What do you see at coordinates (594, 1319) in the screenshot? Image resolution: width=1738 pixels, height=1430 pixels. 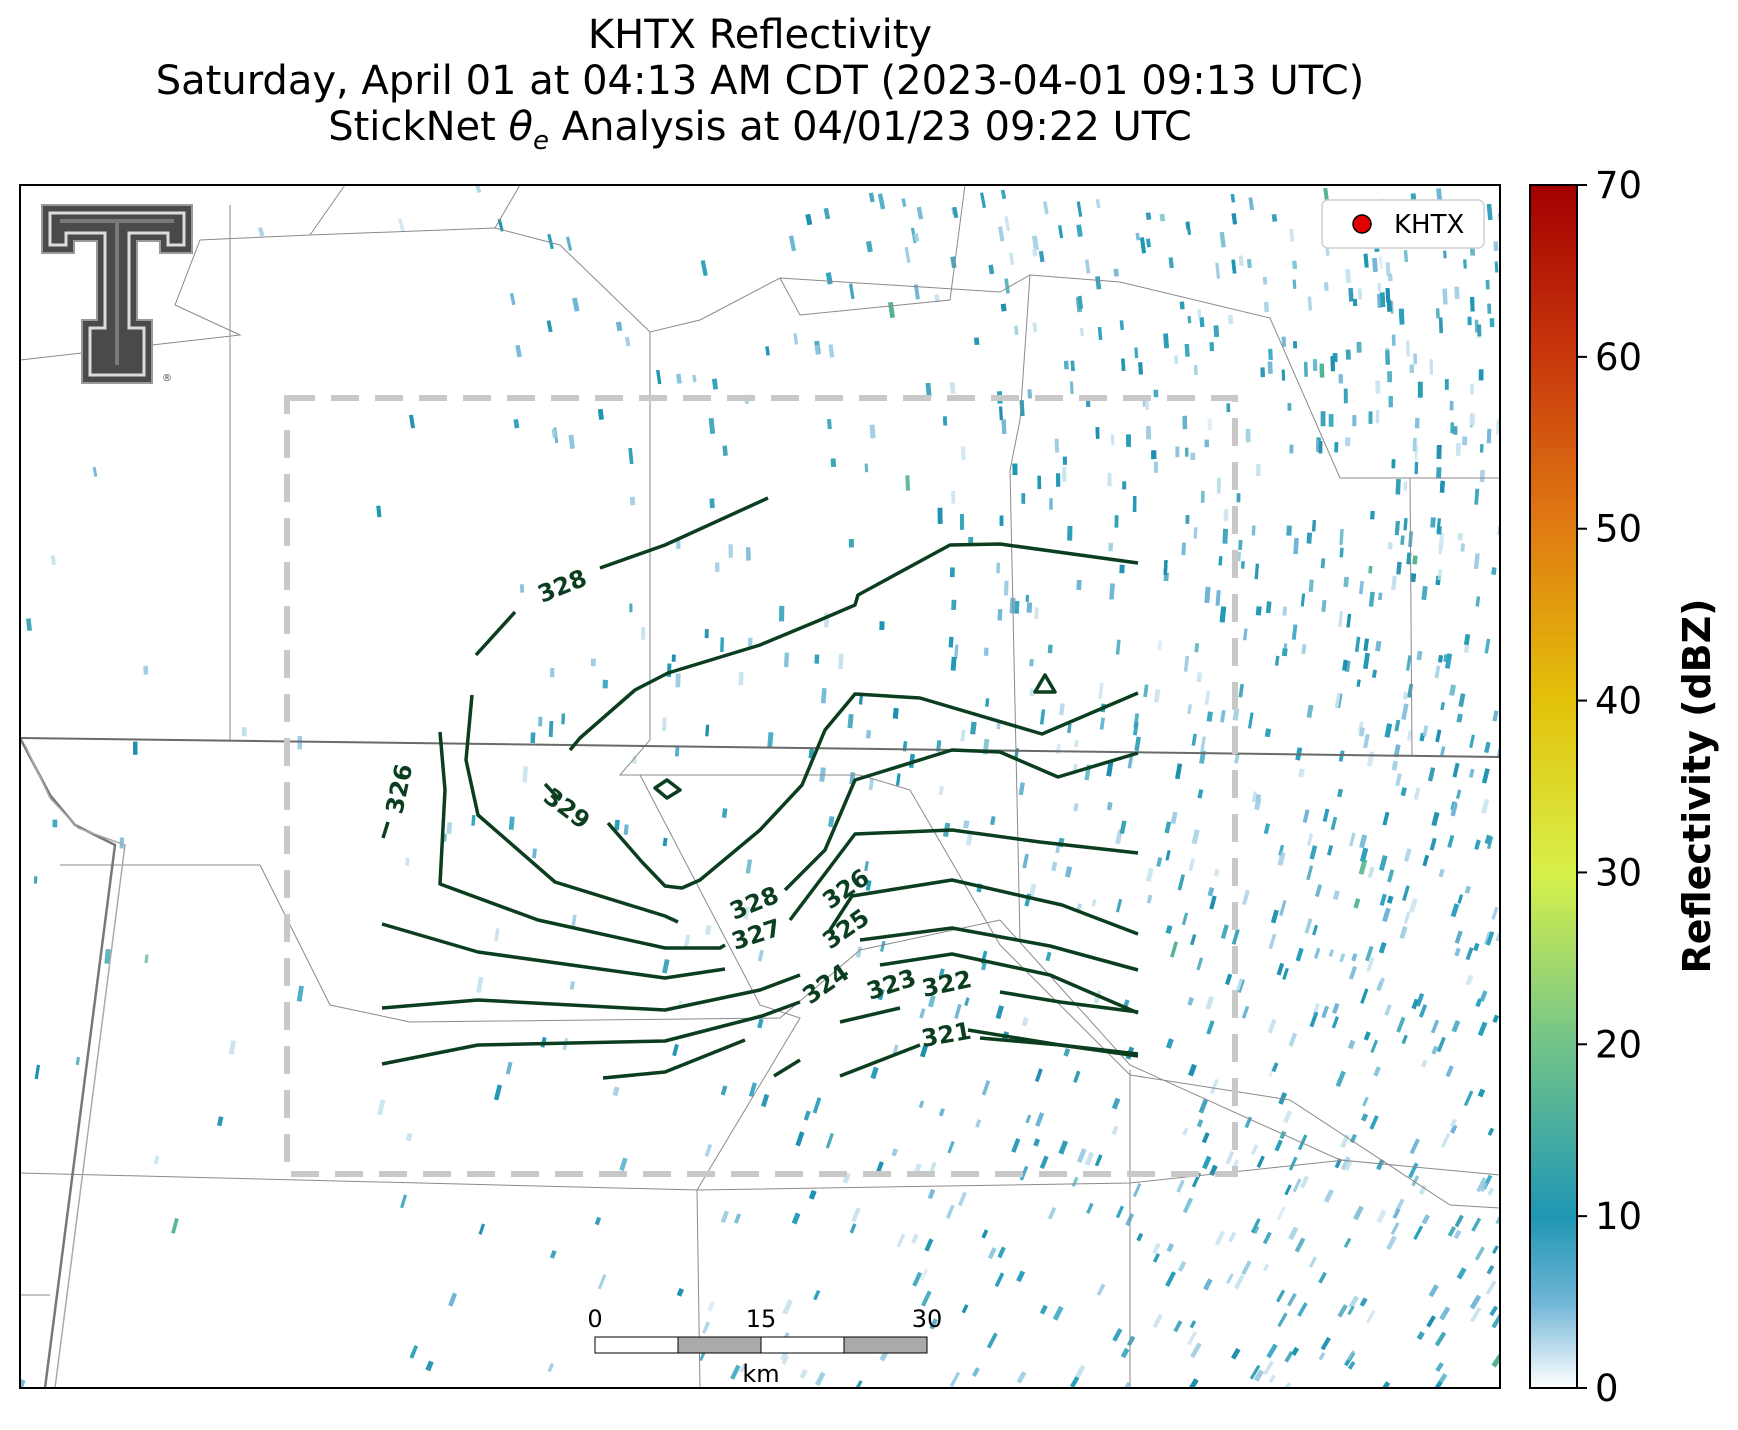 I see `scale-tick: 0` at bounding box center [594, 1319].